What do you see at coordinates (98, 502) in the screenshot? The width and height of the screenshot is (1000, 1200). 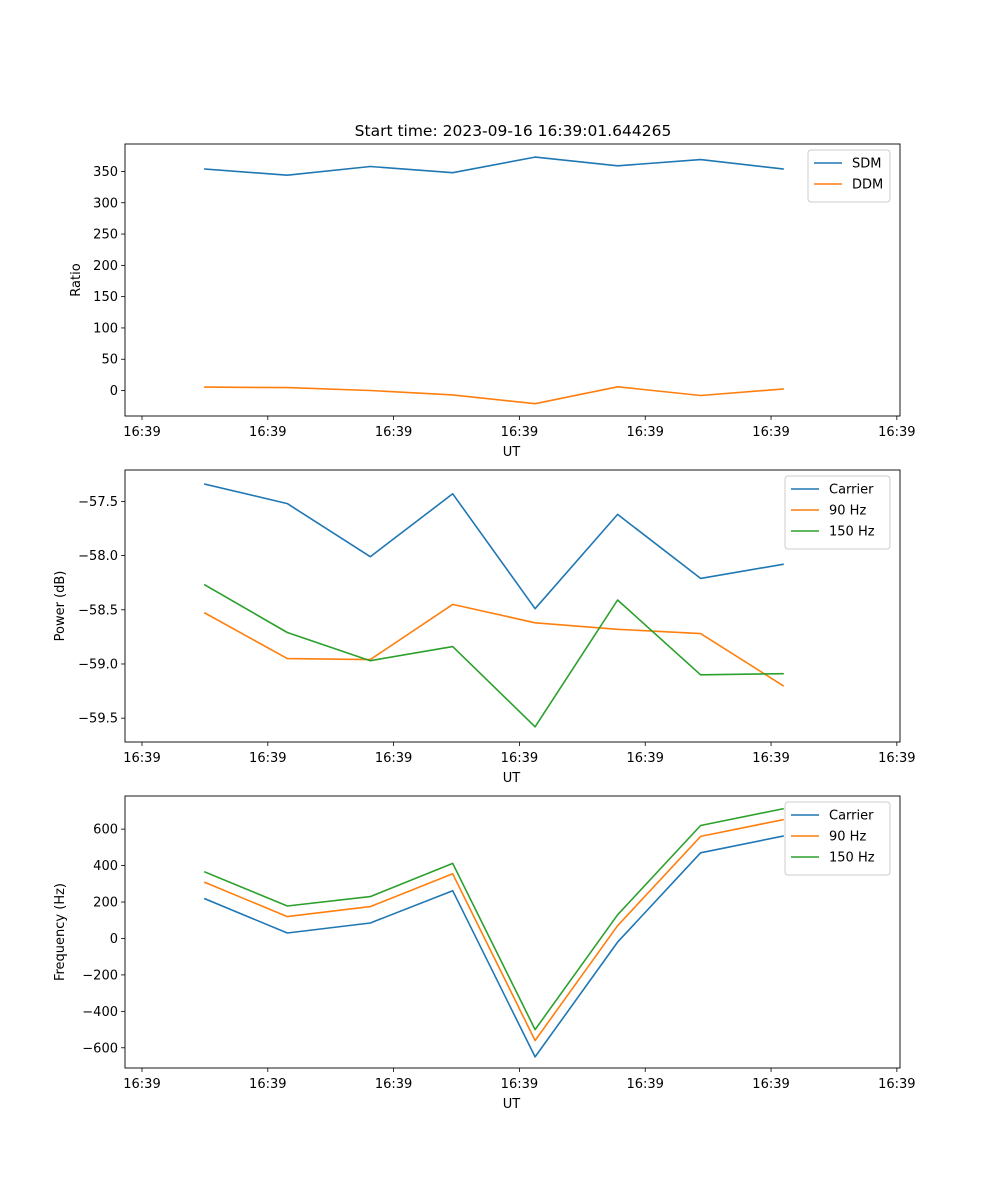 I see `y-tick-label: −57.5` at bounding box center [98, 502].